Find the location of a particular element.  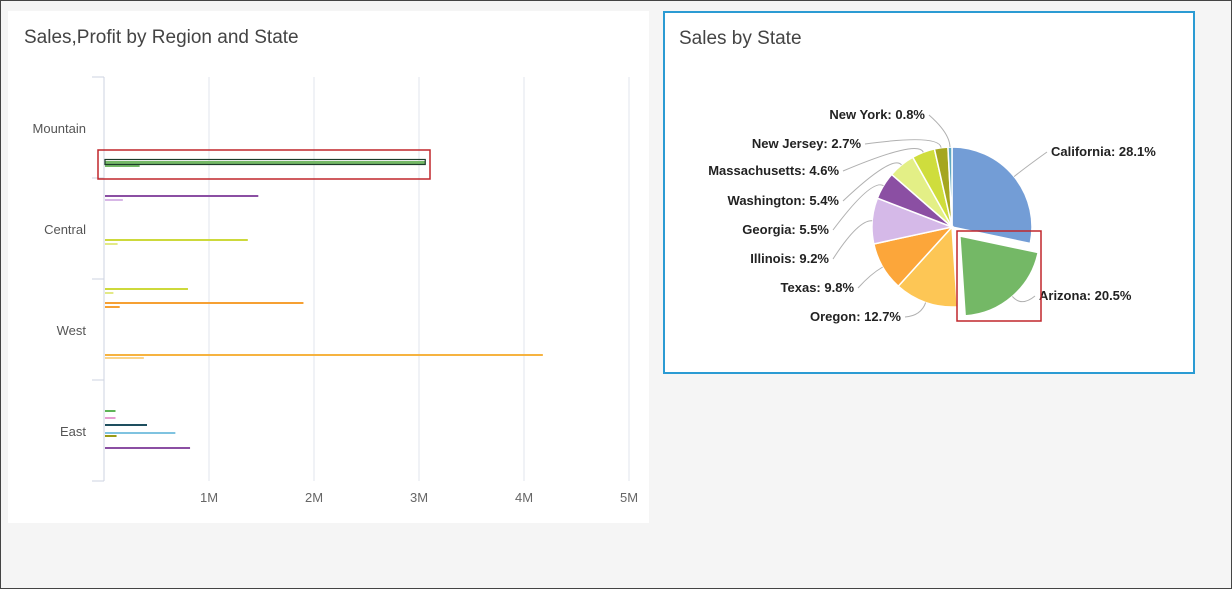

category-label: East is located at coordinates (73, 431).